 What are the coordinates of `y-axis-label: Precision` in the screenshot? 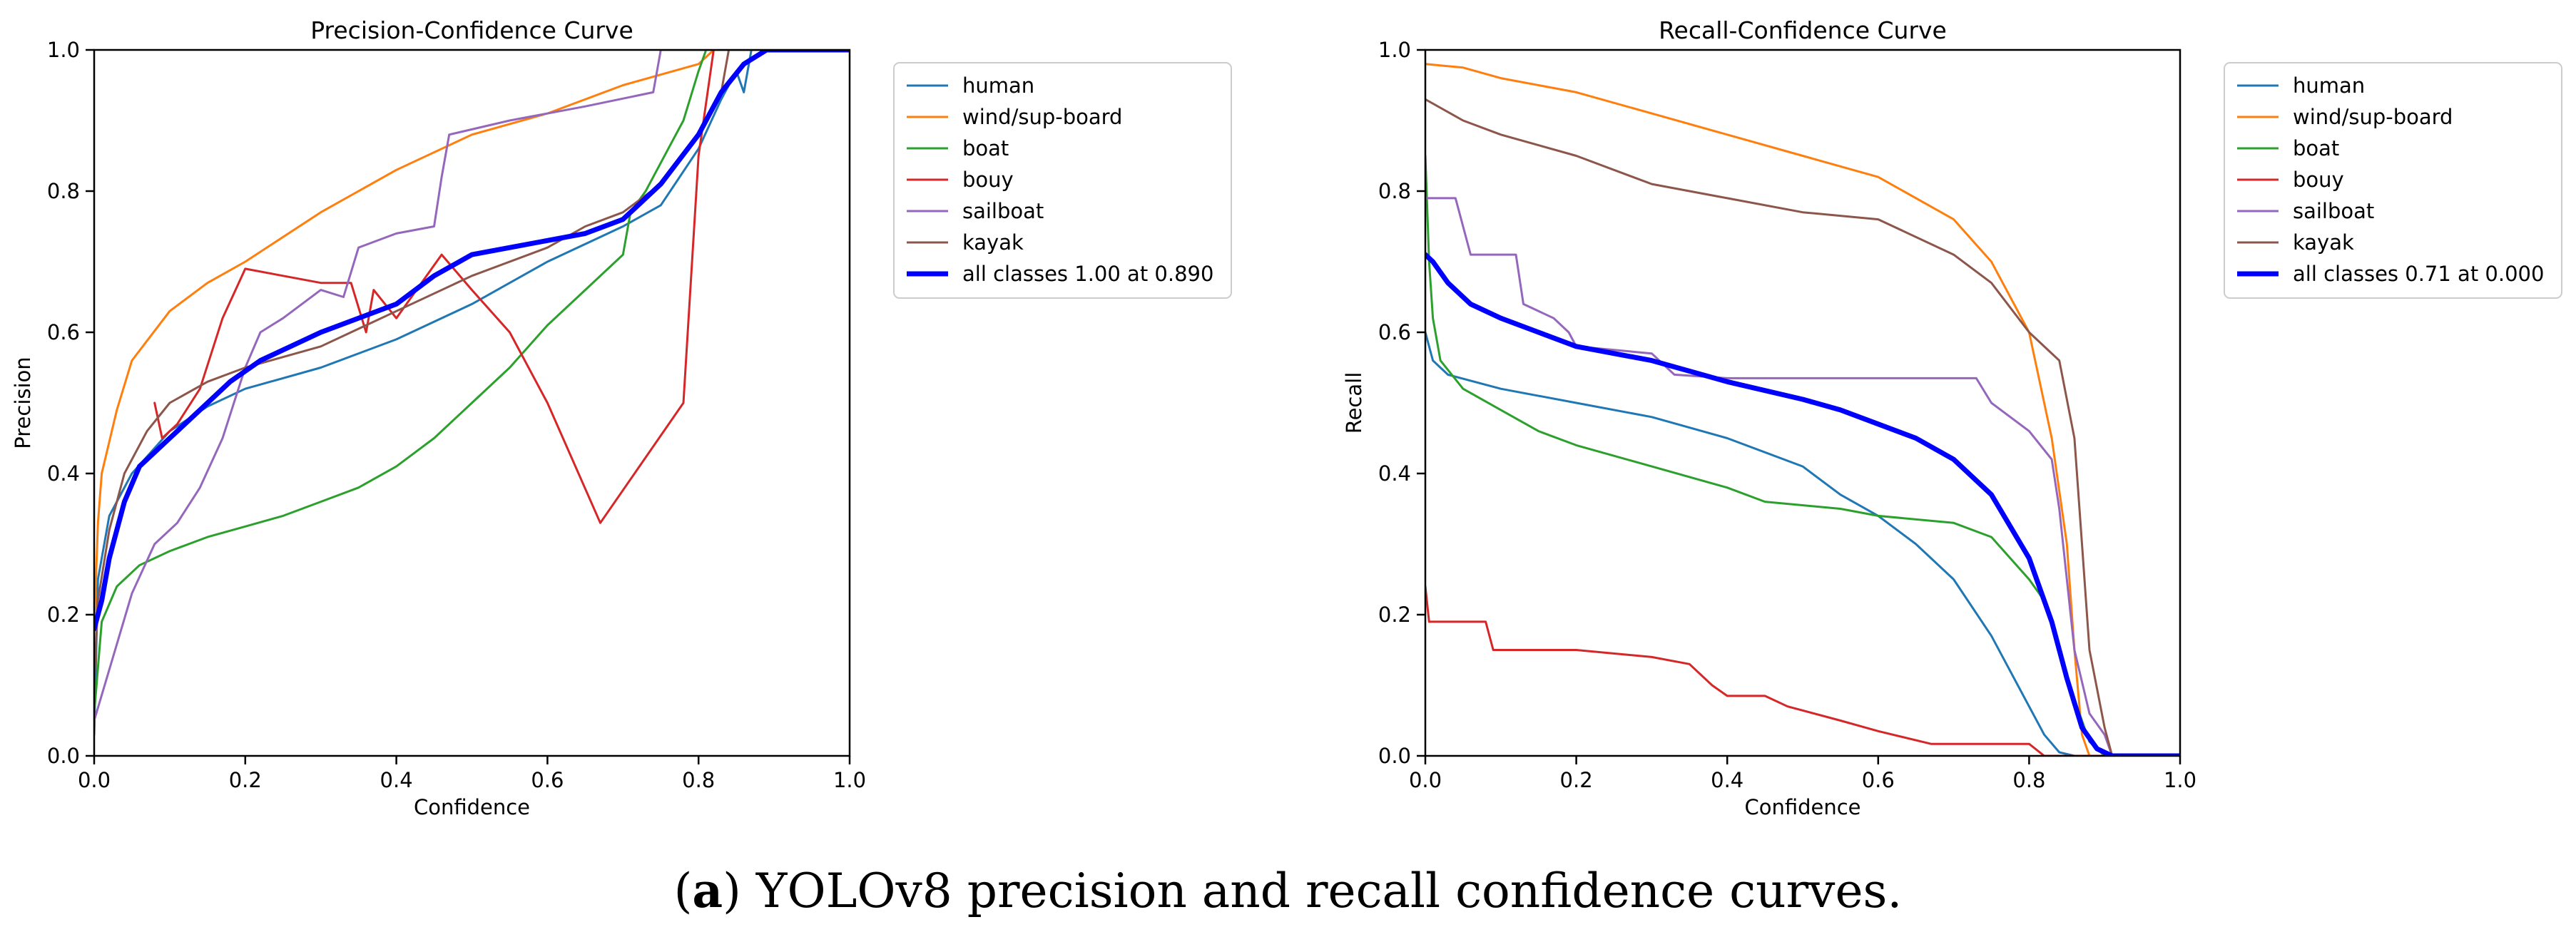 It's located at (23, 403).